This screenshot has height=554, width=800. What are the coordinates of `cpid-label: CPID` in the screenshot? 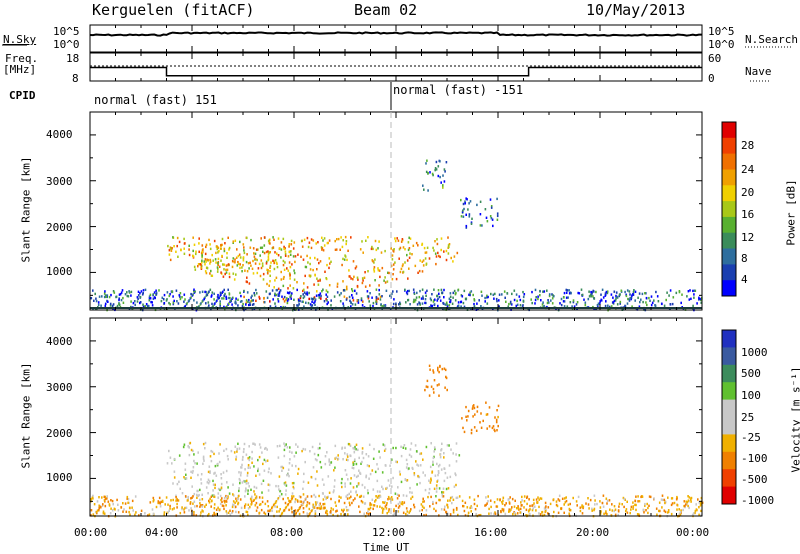 It's located at (22, 95).